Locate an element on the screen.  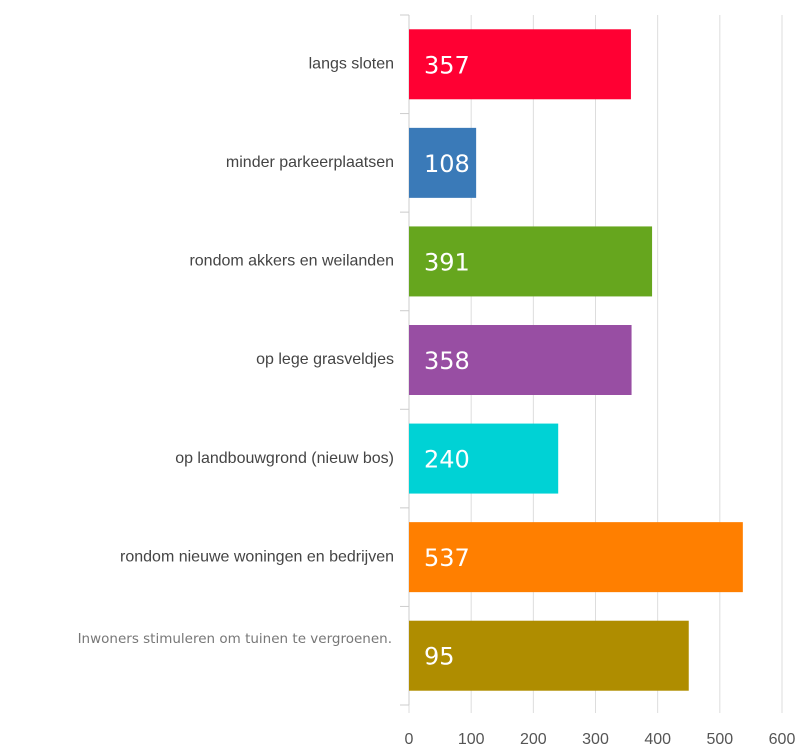
value-label: 95 is located at coordinates (439, 657).